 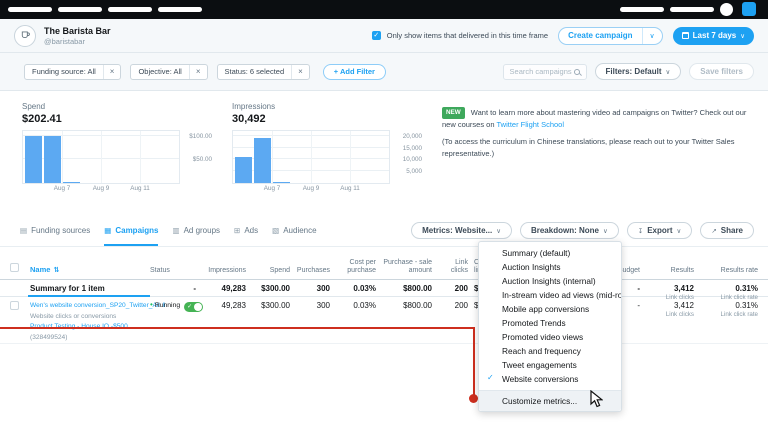 I want to click on share-icon: ↗, so click(x=714, y=231).